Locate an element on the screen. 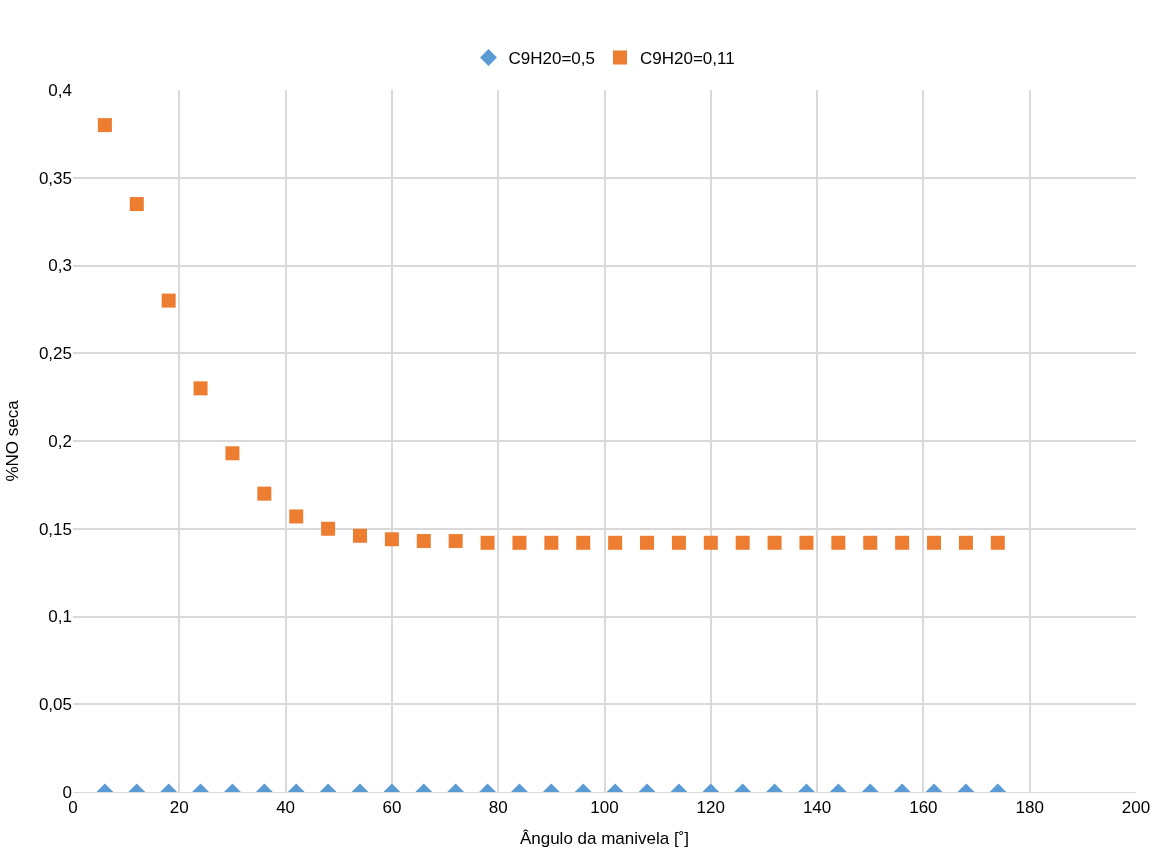 This screenshot has height=862, width=1176. y-axis-title: %NO seca is located at coordinates (13, 440).